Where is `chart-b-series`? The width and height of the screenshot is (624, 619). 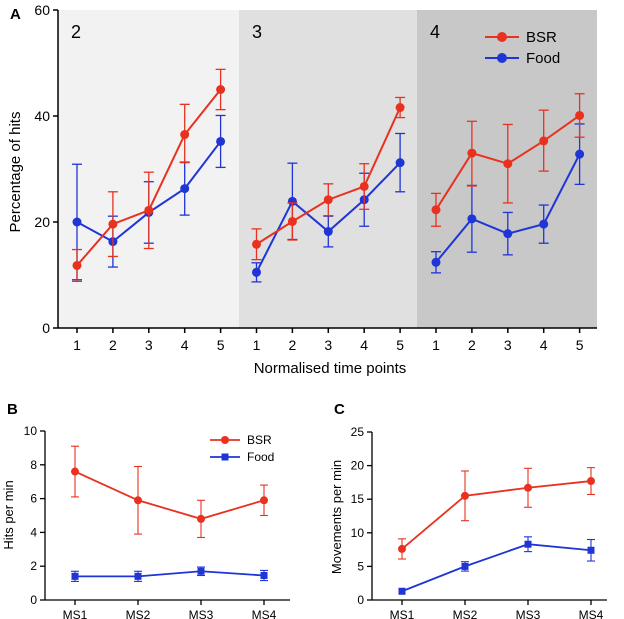 chart-b-series is located at coordinates (169, 513).